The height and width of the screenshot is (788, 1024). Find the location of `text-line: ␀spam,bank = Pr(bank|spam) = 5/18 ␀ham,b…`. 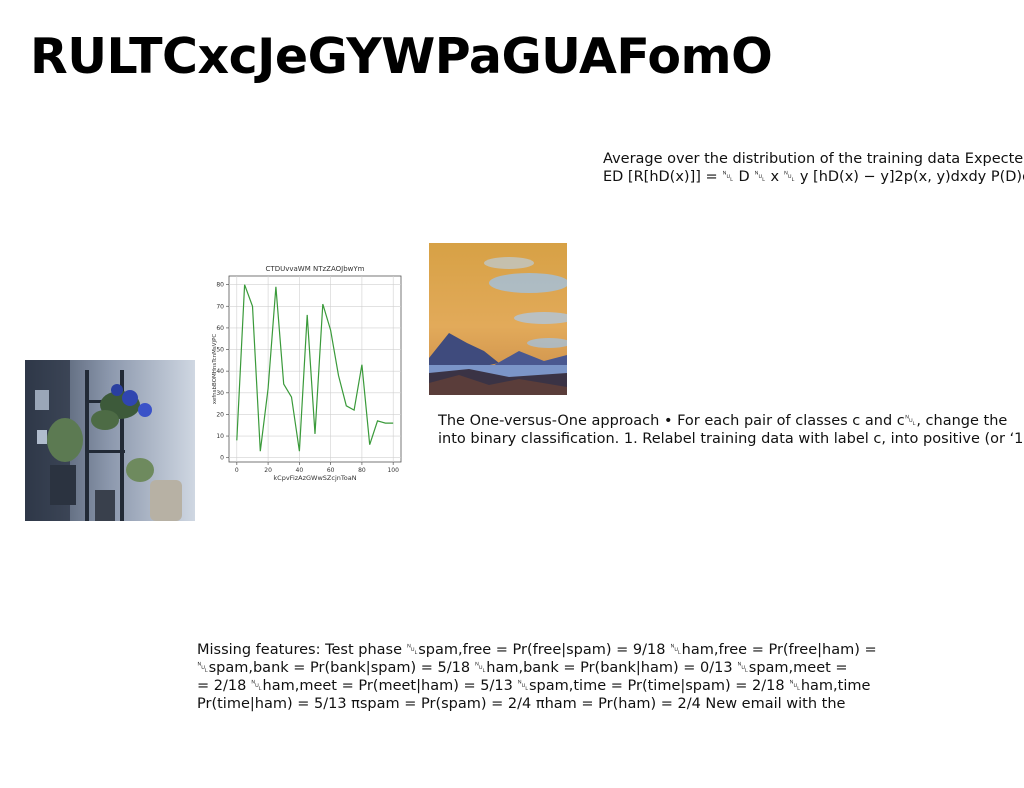

text-line: ␀spam,bank = Pr(bank|spam) = 5/18 ␀ham,b… is located at coordinates (522, 668).